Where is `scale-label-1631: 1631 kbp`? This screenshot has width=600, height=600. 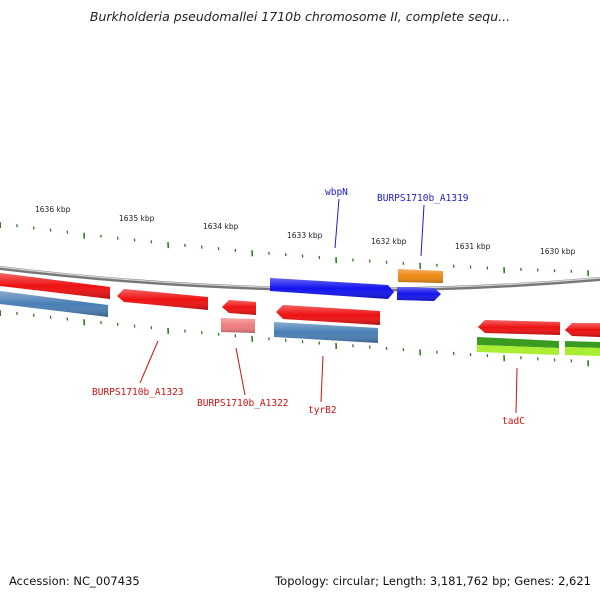
scale-label-1631: 1631 kbp is located at coordinates (473, 246).